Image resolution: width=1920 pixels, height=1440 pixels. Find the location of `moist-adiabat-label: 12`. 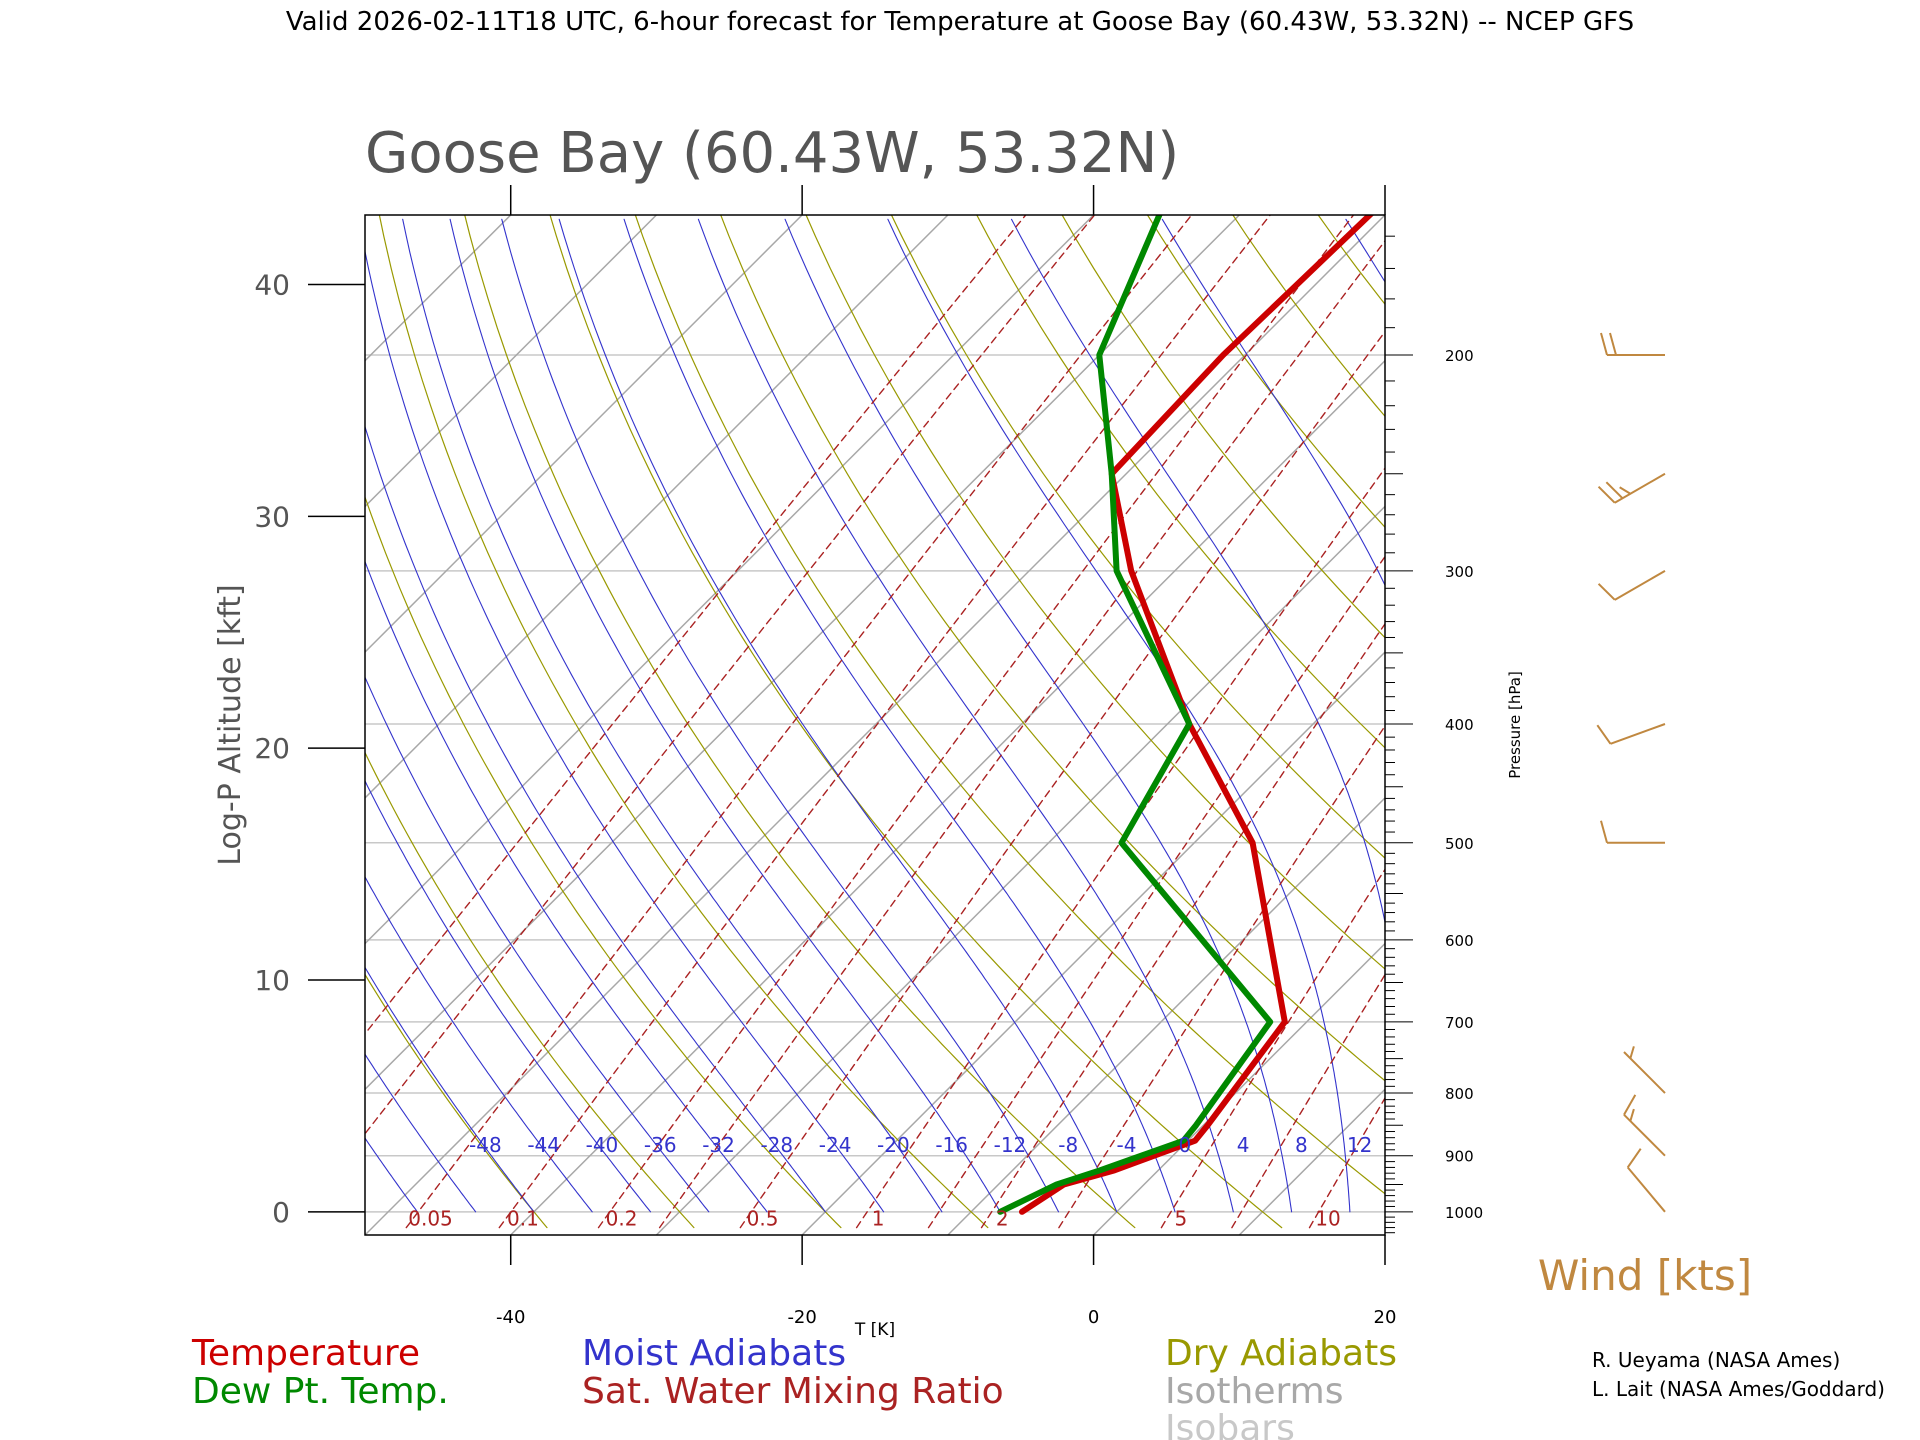

moist-adiabat-label: 12 is located at coordinates (1359, 1145).